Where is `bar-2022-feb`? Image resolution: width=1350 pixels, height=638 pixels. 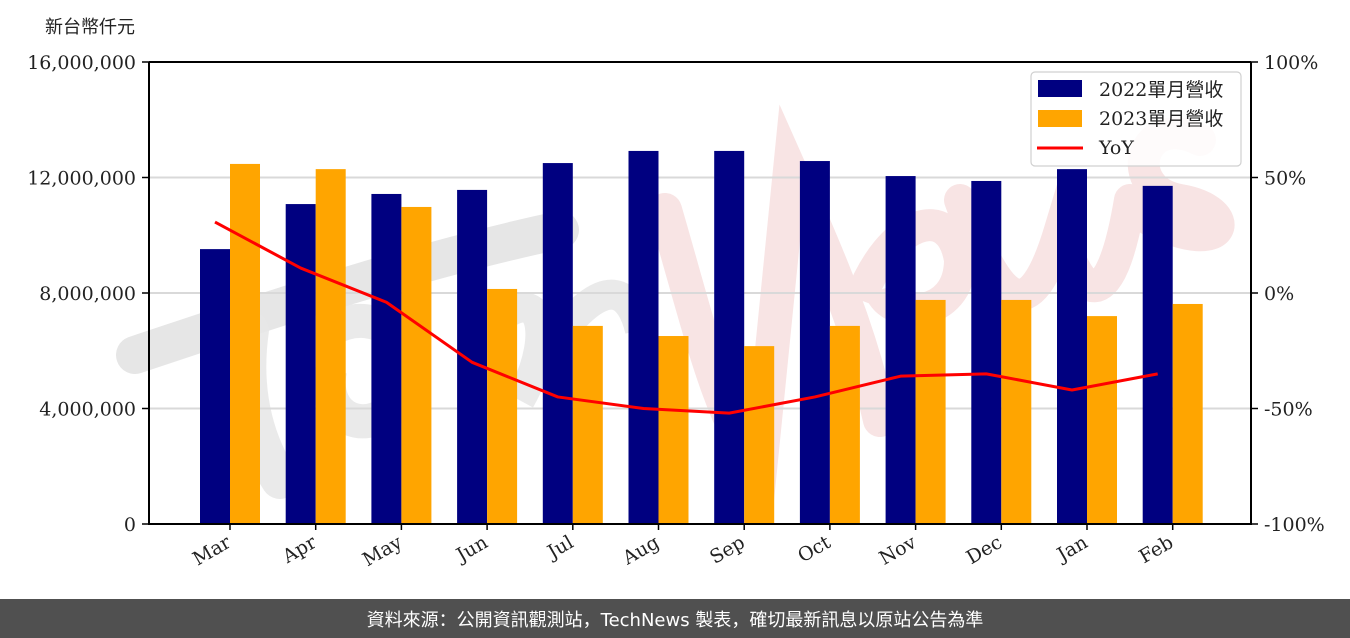
bar-2022-feb is located at coordinates (1157, 354).